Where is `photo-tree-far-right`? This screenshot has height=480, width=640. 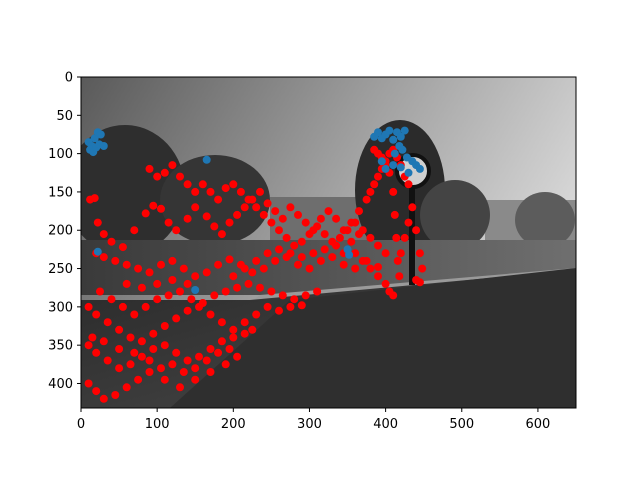 photo-tree-far-right is located at coordinates (455, 215).